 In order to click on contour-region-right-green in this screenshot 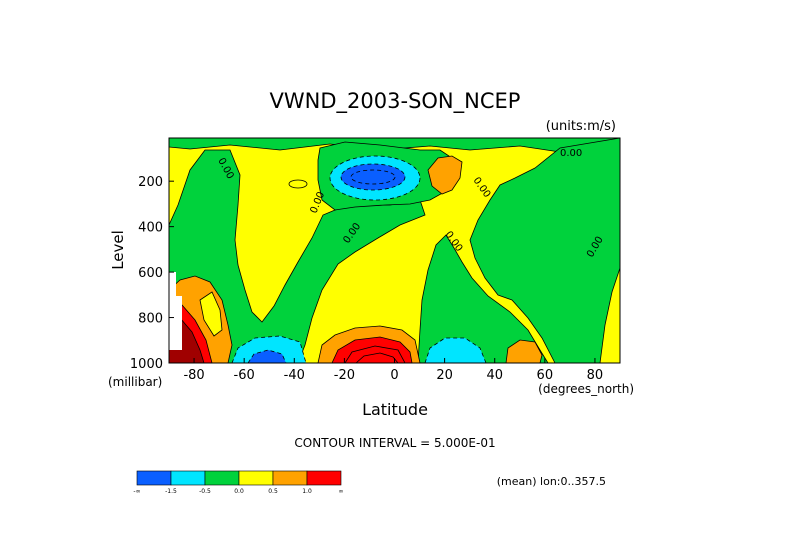, I will do `click(544, 250)`.